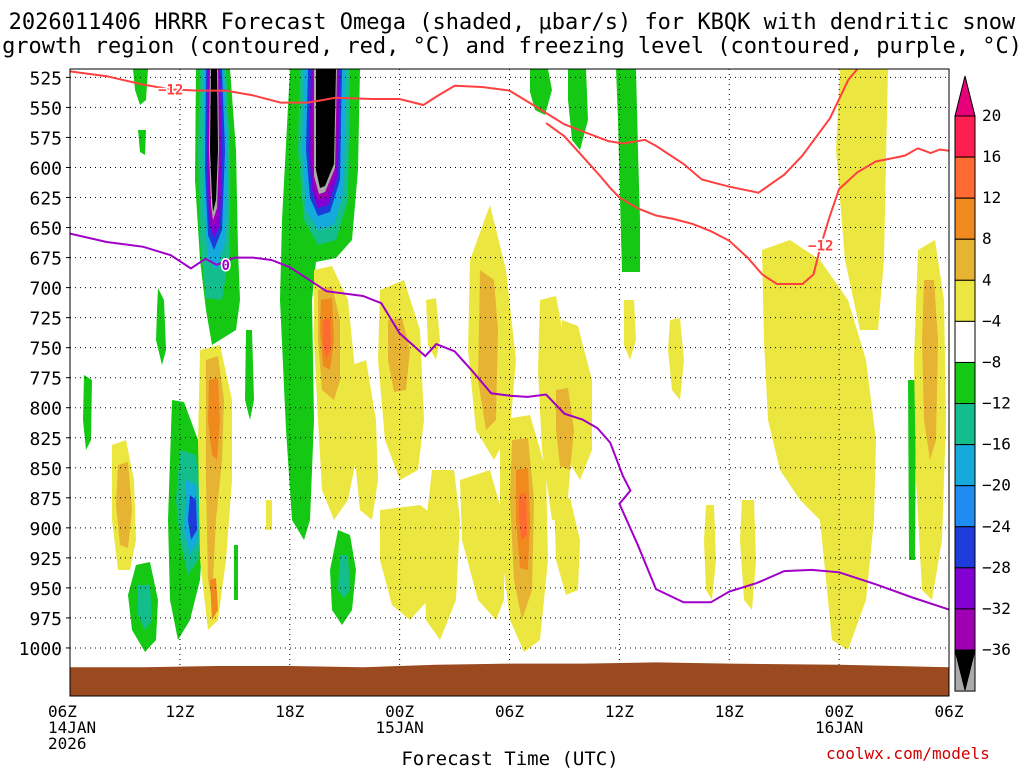 The height and width of the screenshot is (768, 1024). What do you see at coordinates (72, 727) in the screenshot?
I see `x-tick-label: 14JAN` at bounding box center [72, 727].